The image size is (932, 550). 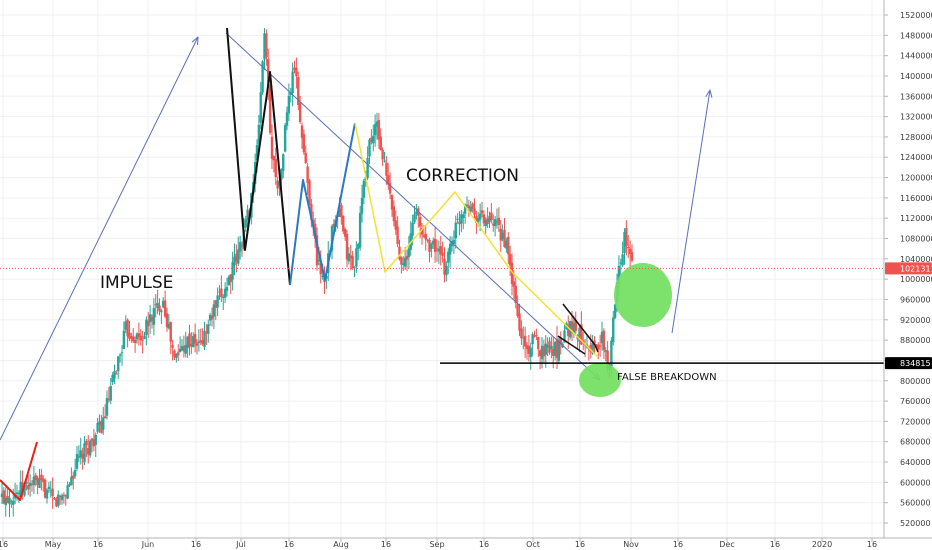 What do you see at coordinates (916, 117) in the screenshot?
I see `price-tick-label: 1320000` at bounding box center [916, 117].